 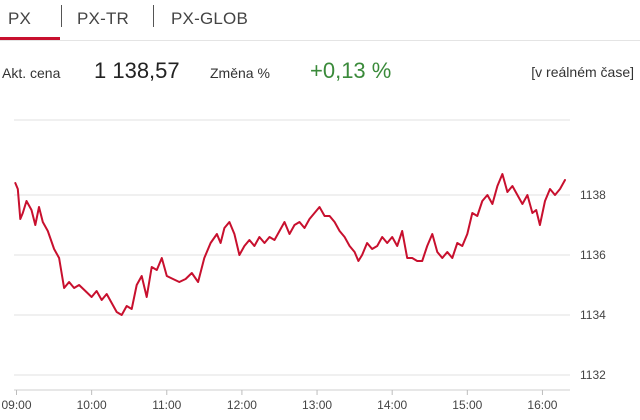 I want to click on tab-px-tr: PX-TR, so click(x=103, y=18).